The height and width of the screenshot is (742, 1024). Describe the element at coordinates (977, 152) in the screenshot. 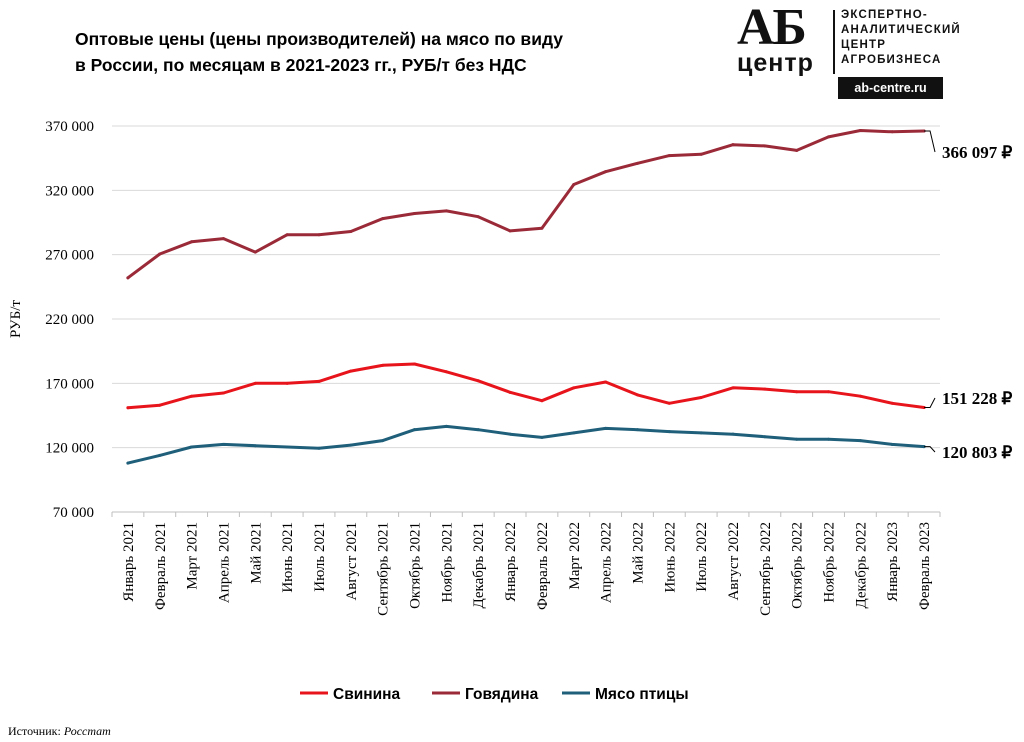

I see `end-value-label-1: 366 097 ₽` at that location.